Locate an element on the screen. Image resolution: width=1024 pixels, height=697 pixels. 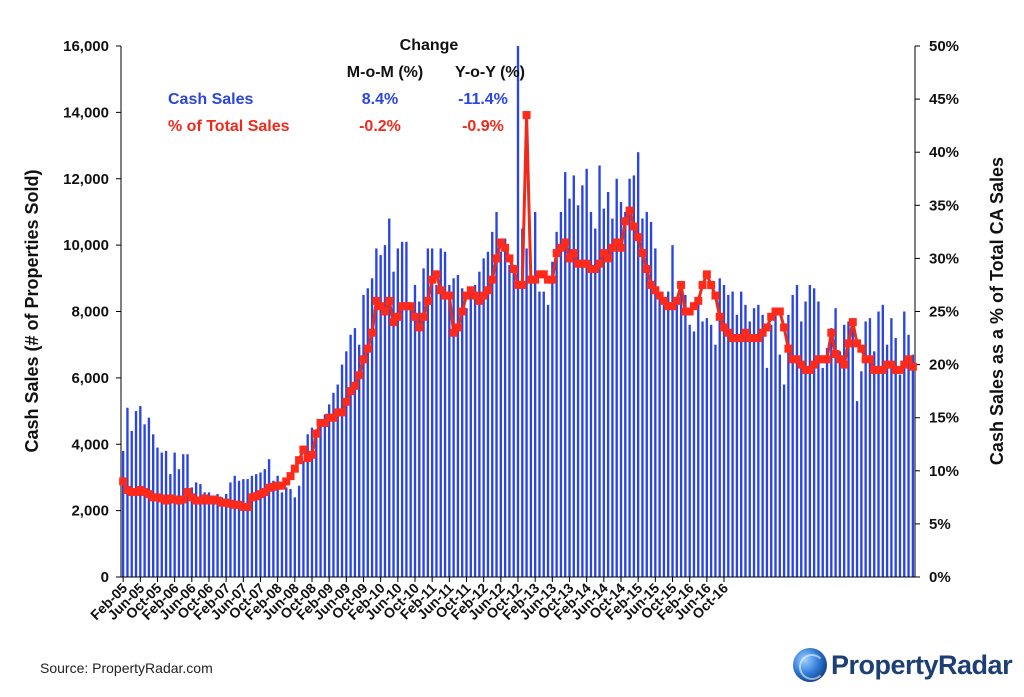
y-right-tick-labels: 0% 5% 10% 15% 20% 25% 30% 35% 40% 45% 50% is located at coordinates (944, 312).